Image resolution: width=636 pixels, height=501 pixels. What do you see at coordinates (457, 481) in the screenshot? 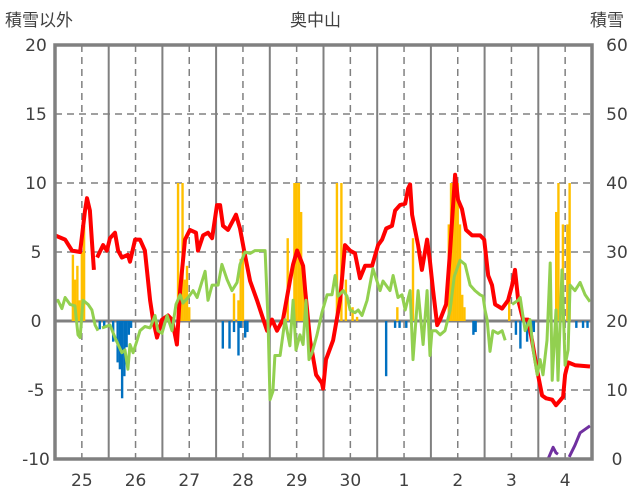
I see `x-tick-label: 2` at bounding box center [457, 481].